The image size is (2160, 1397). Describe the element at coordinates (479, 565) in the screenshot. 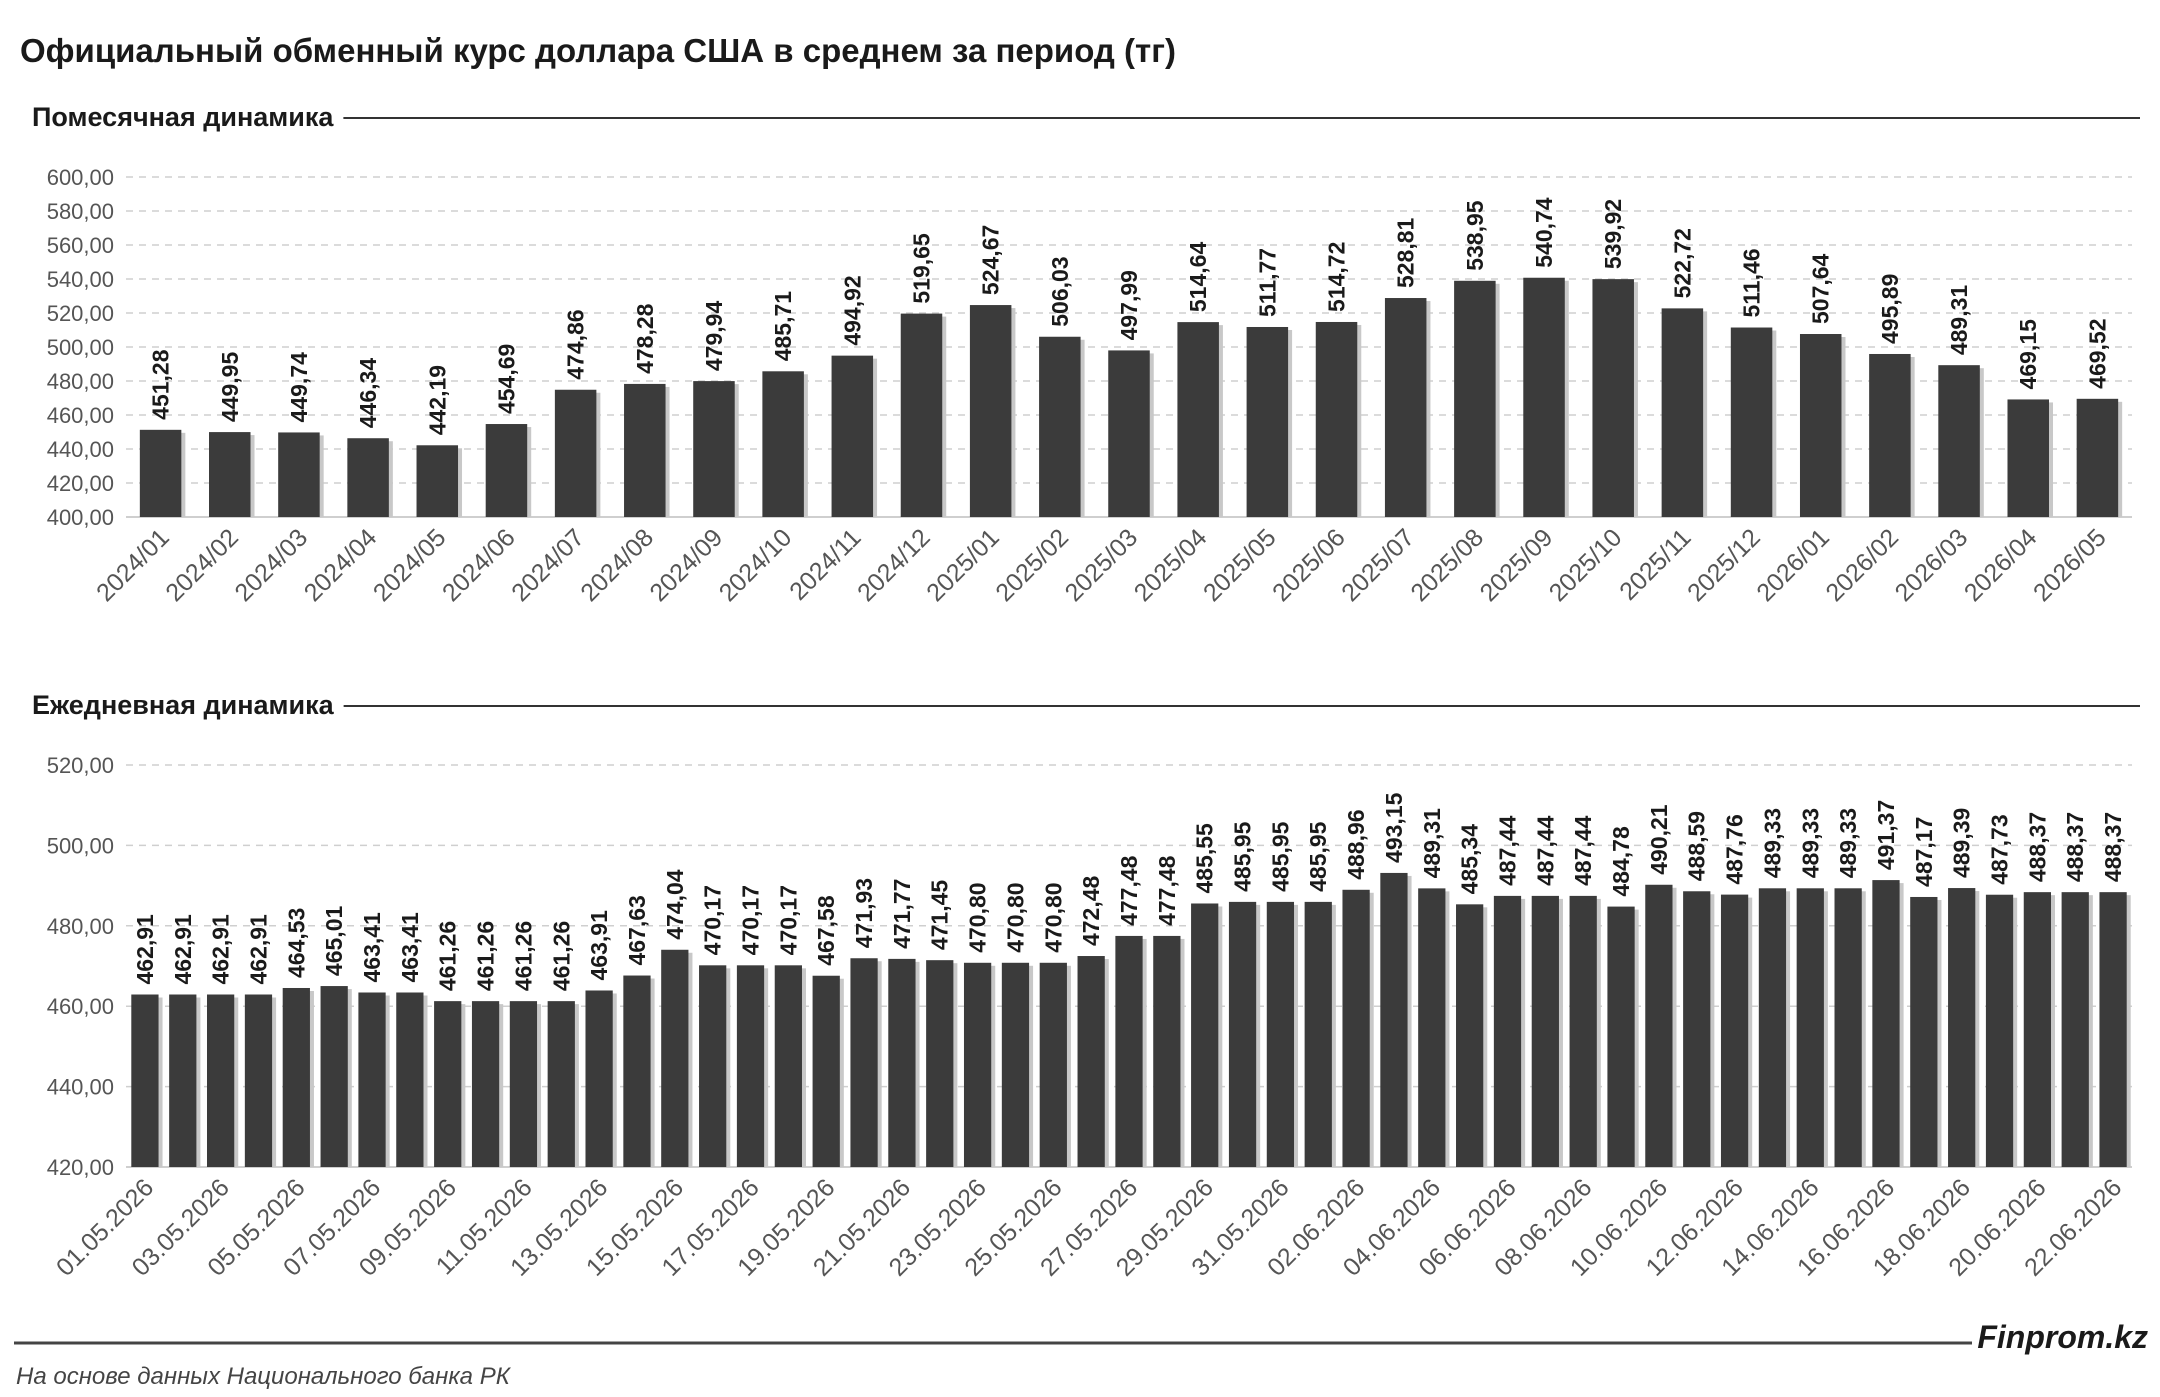

I see `monthly-x-tick-label: 2024/06` at that location.